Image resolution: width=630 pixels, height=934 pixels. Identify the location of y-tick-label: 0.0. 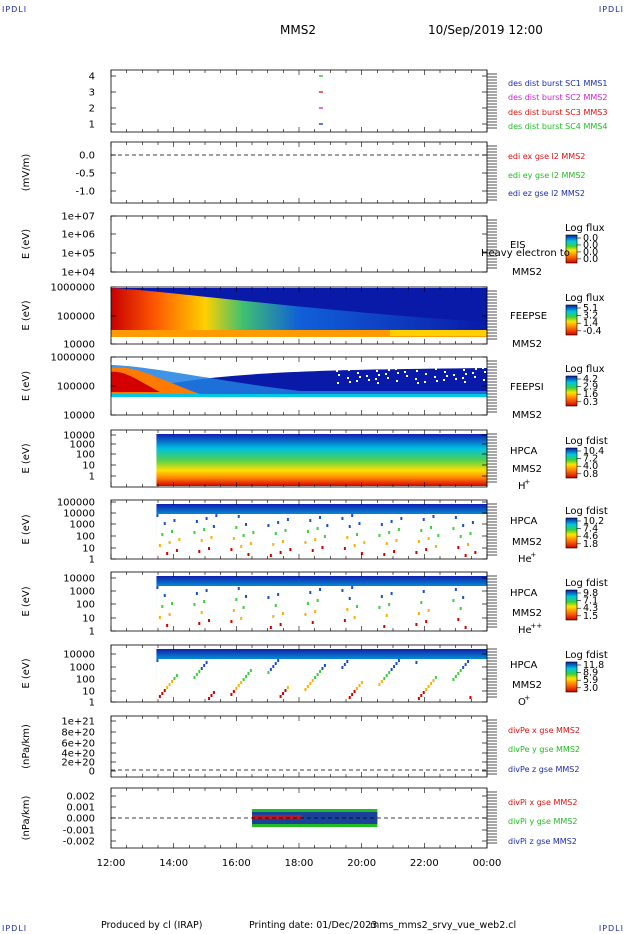
(87, 156).